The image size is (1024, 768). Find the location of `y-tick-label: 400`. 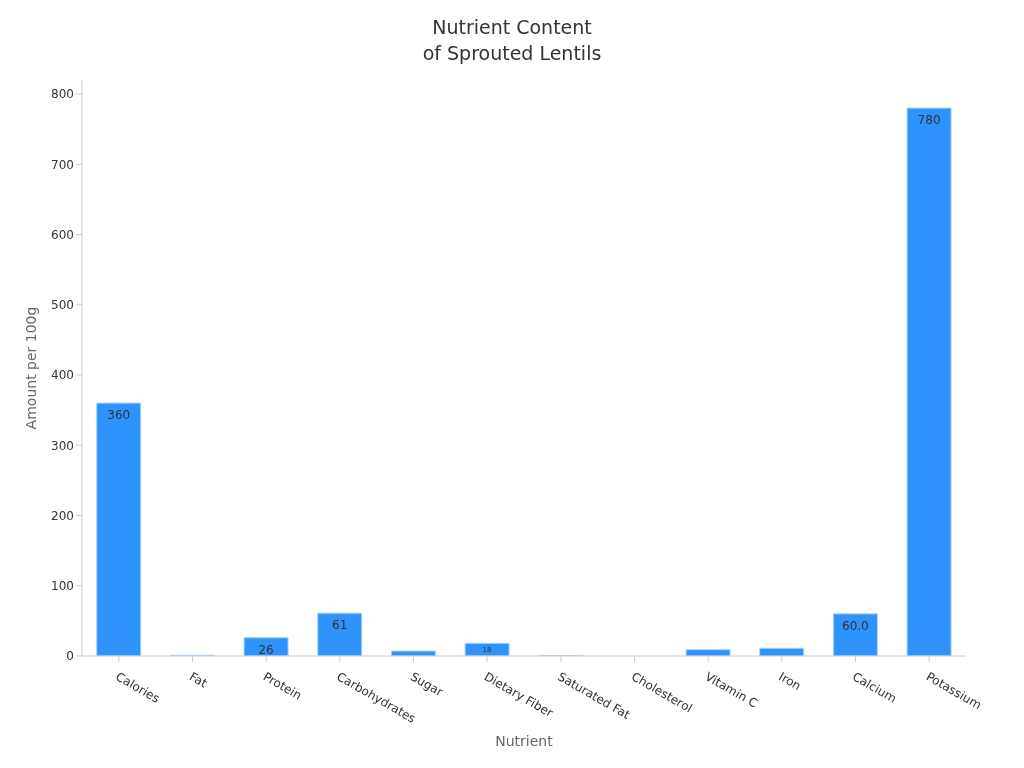

y-tick-label: 400 is located at coordinates (62, 375).